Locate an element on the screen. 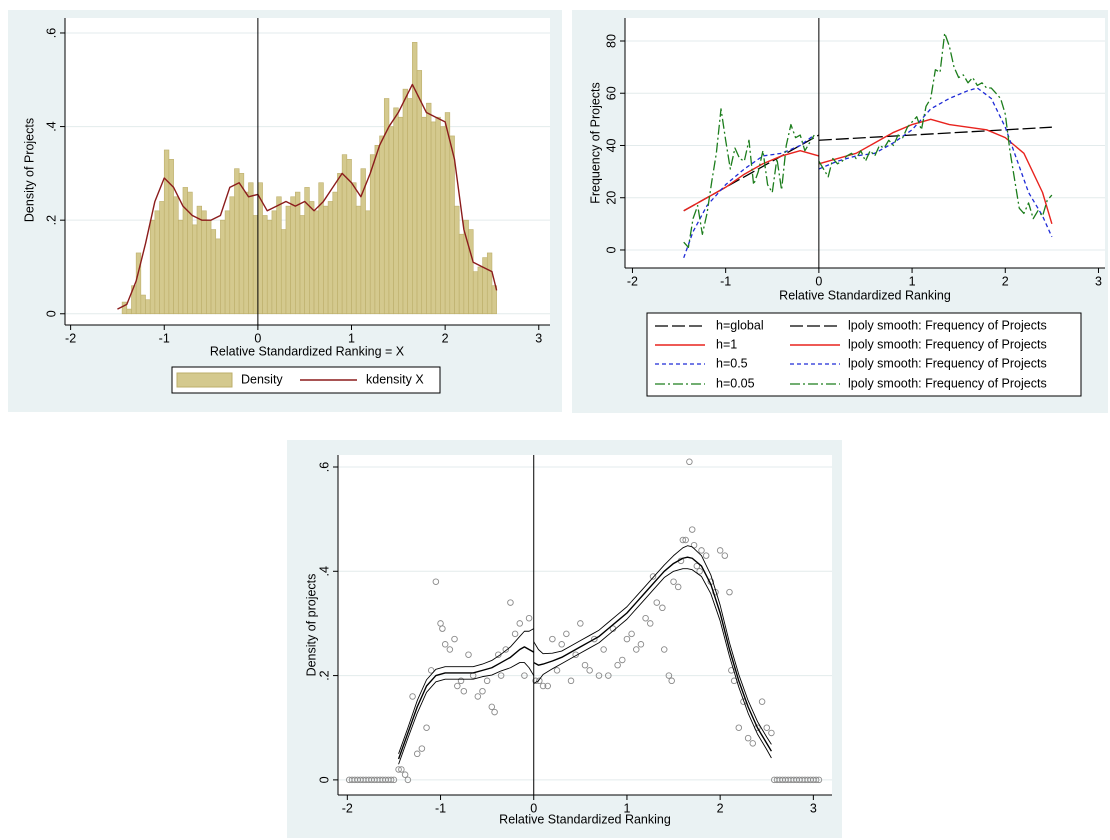 This screenshot has height=840, width=1110. legend-label: h=0.5 is located at coordinates (732, 363).